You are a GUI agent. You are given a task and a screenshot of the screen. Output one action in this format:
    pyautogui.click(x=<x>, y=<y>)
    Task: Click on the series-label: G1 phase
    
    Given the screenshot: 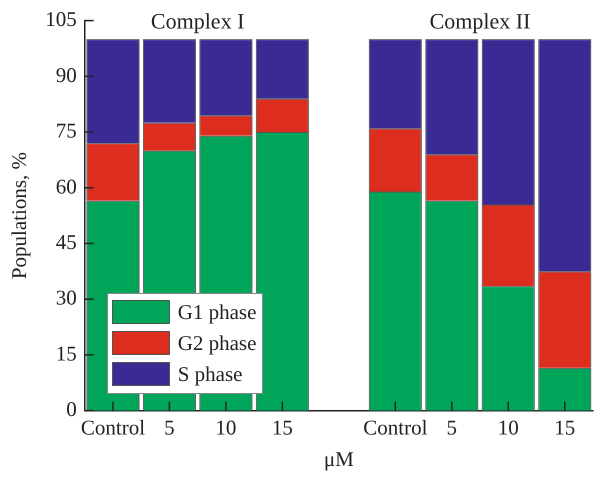 What is the action you would take?
    pyautogui.click(x=217, y=312)
    